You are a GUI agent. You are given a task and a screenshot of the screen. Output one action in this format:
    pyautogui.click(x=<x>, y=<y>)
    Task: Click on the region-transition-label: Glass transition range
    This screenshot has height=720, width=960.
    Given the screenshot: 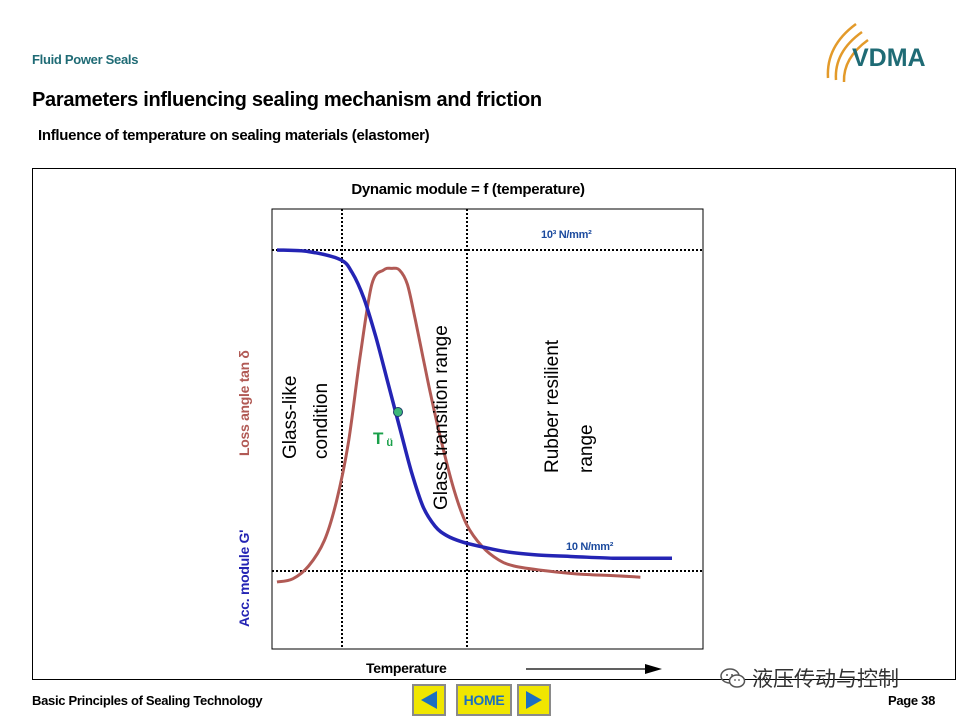 What is the action you would take?
    pyautogui.click(x=441, y=417)
    